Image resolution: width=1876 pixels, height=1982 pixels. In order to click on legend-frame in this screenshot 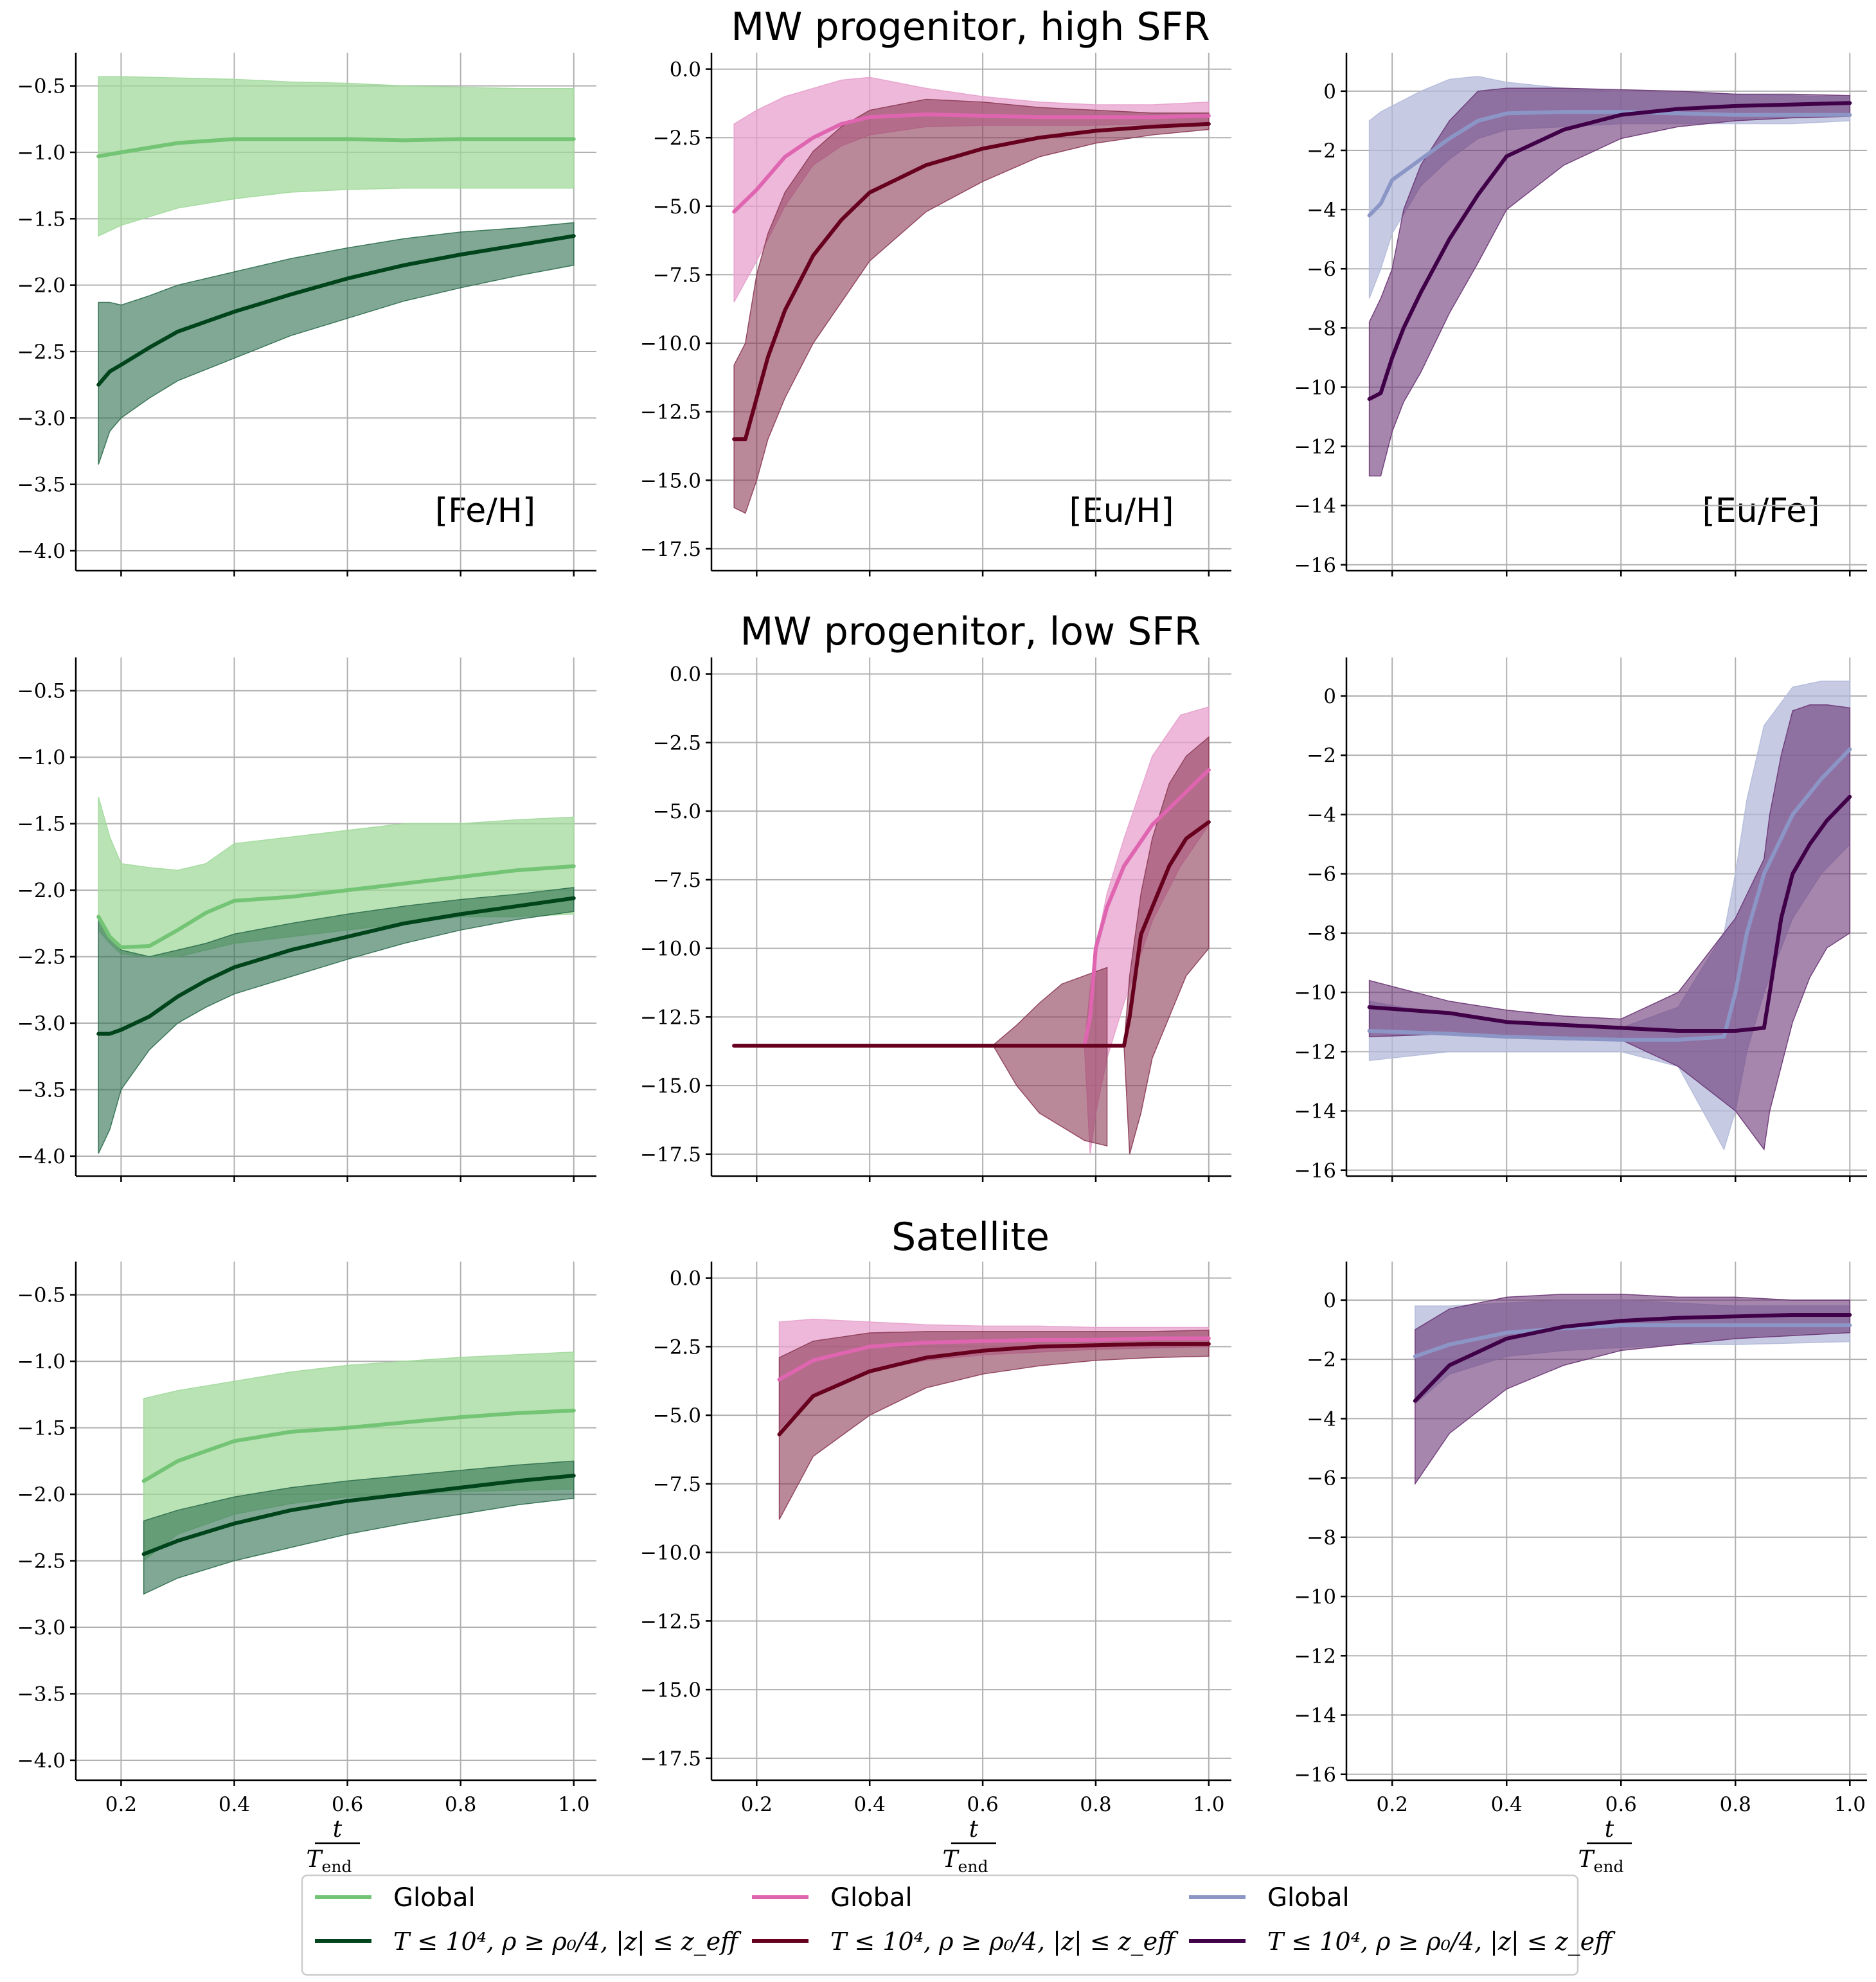, I will do `click(940, 1925)`.